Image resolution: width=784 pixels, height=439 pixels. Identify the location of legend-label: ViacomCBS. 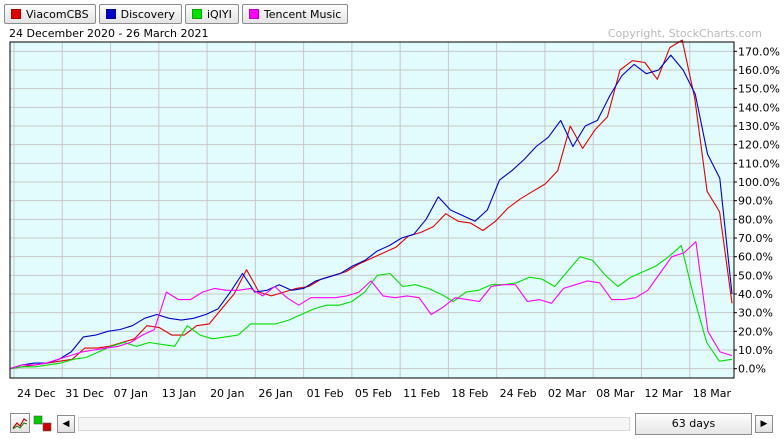
(57, 14).